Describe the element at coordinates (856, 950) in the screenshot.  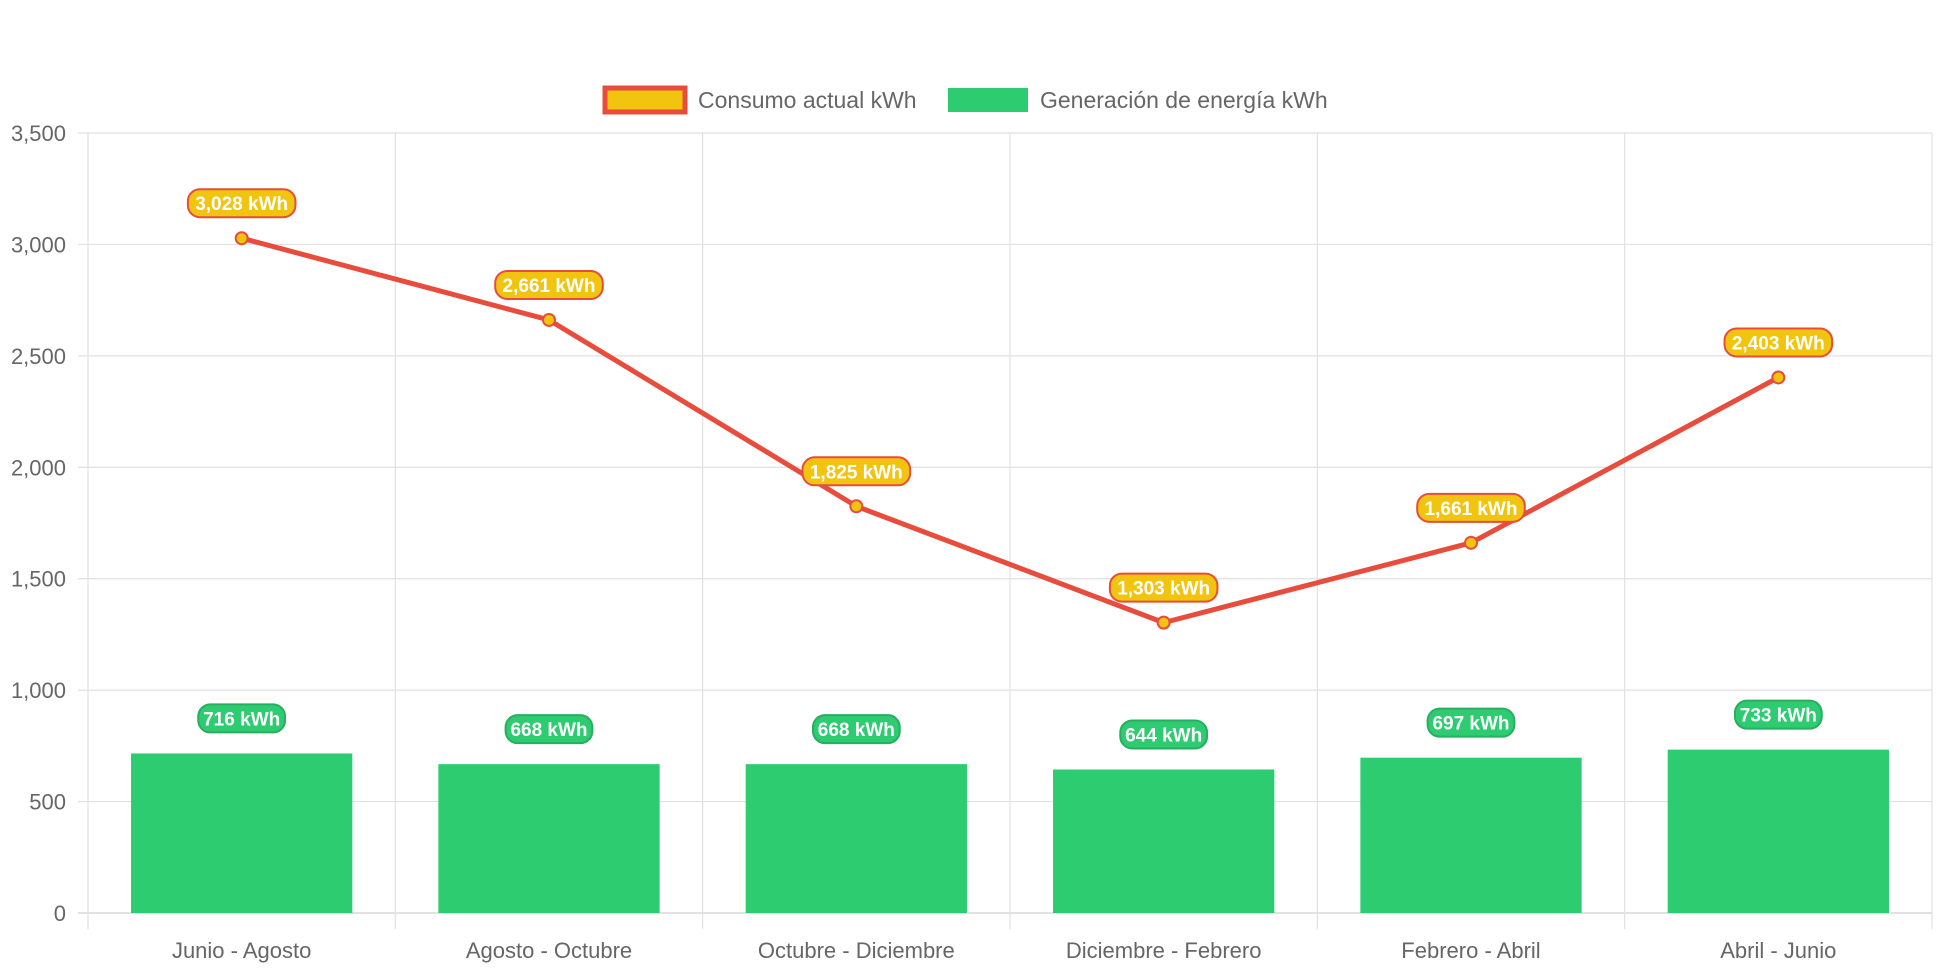
I see `x-tick-label: Octubre - Diciembre` at that location.